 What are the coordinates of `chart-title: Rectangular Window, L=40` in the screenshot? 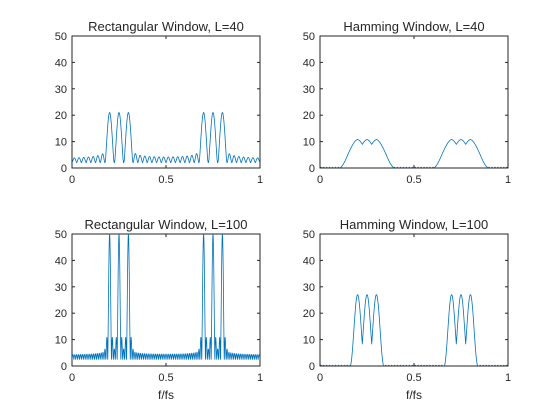 It's located at (166, 26).